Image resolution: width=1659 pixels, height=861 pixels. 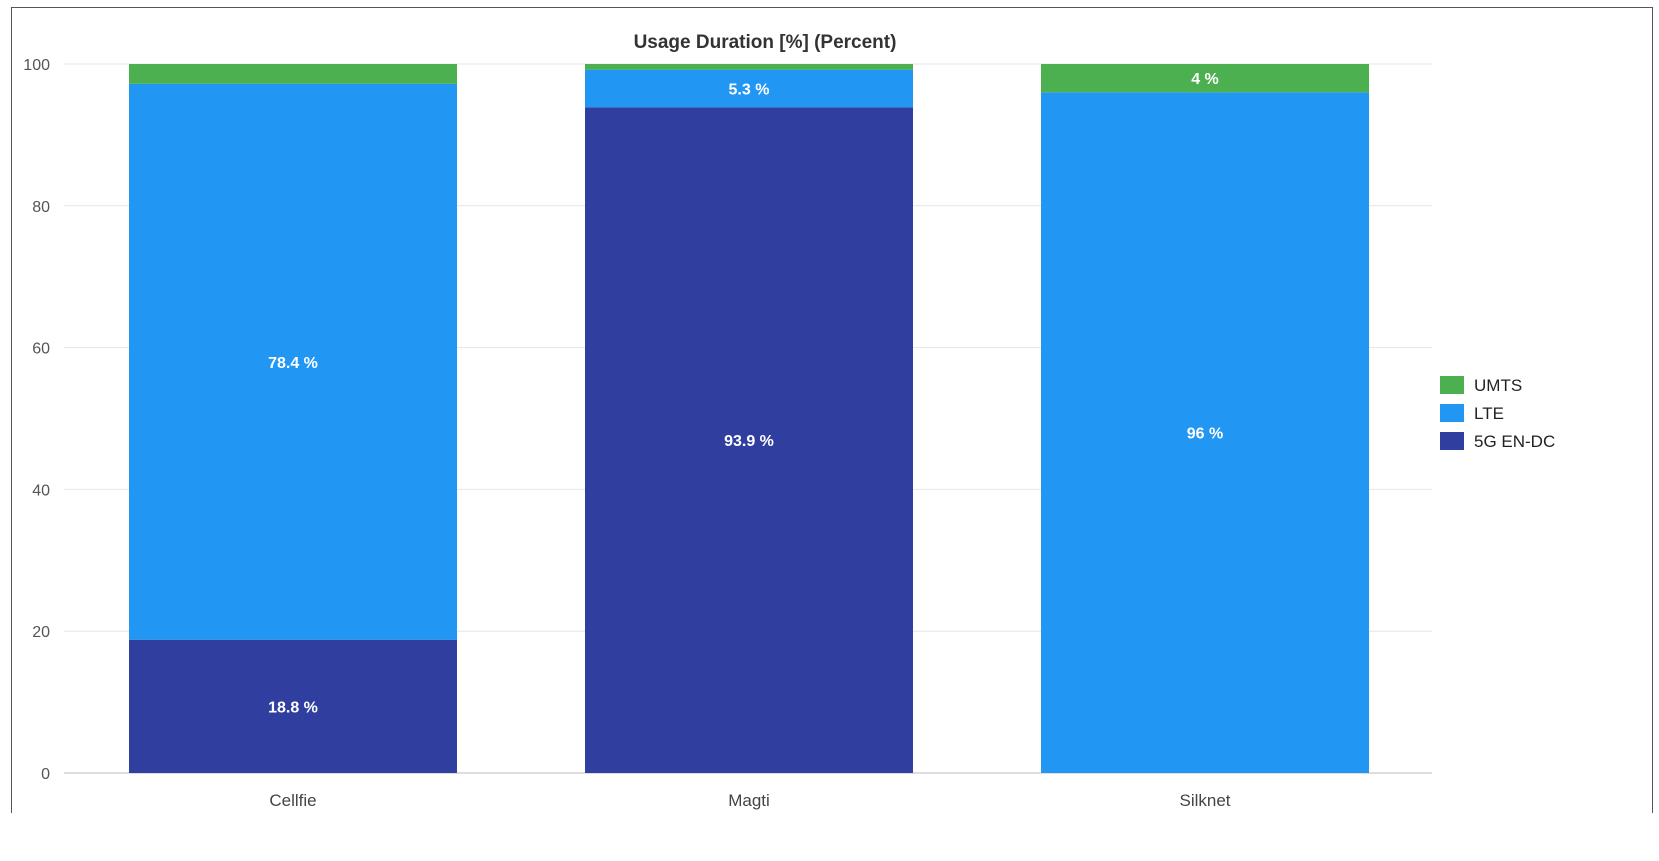 I want to click on data-label: 96 %, so click(x=1205, y=434).